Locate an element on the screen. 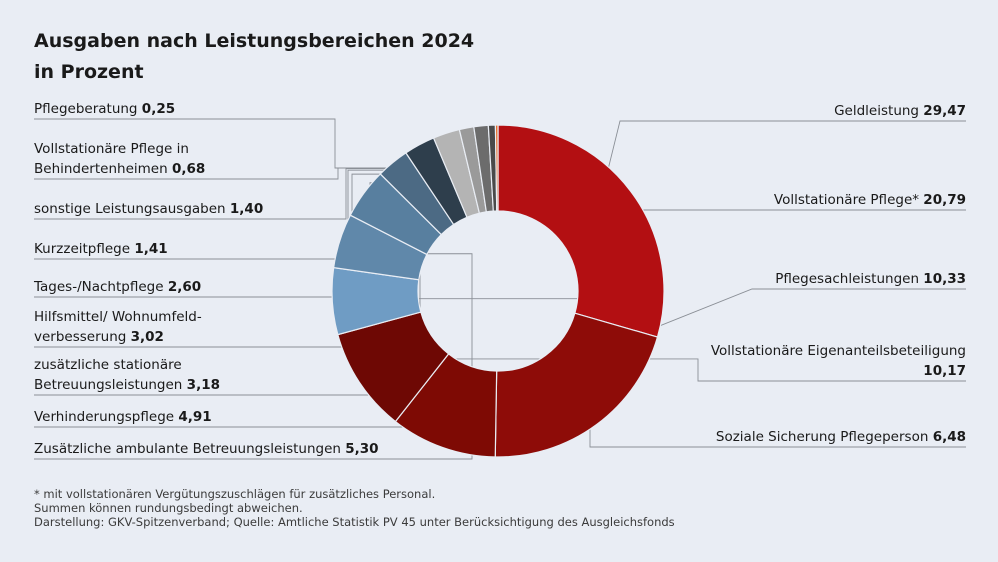 This screenshot has width=998, height=562. label-text-line: verbesserung 3,02 is located at coordinates (99, 337).